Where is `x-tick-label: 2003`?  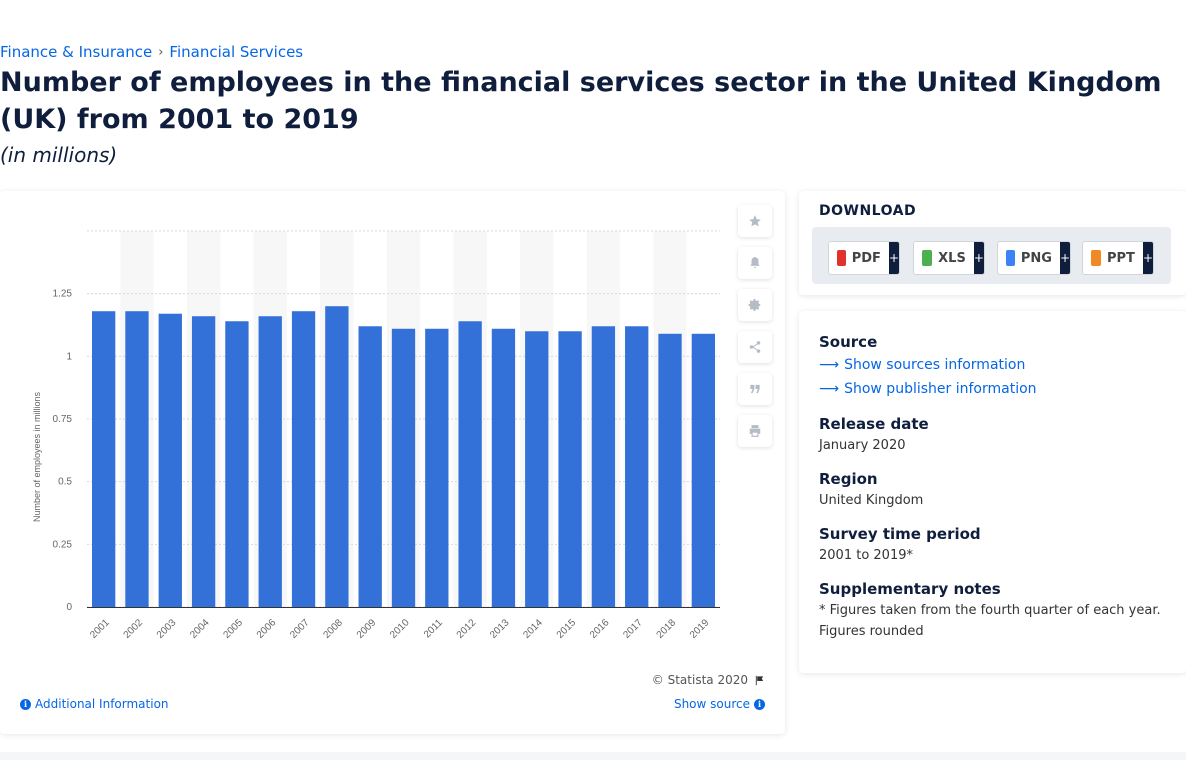 x-tick-label: 2003 is located at coordinates (167, 629).